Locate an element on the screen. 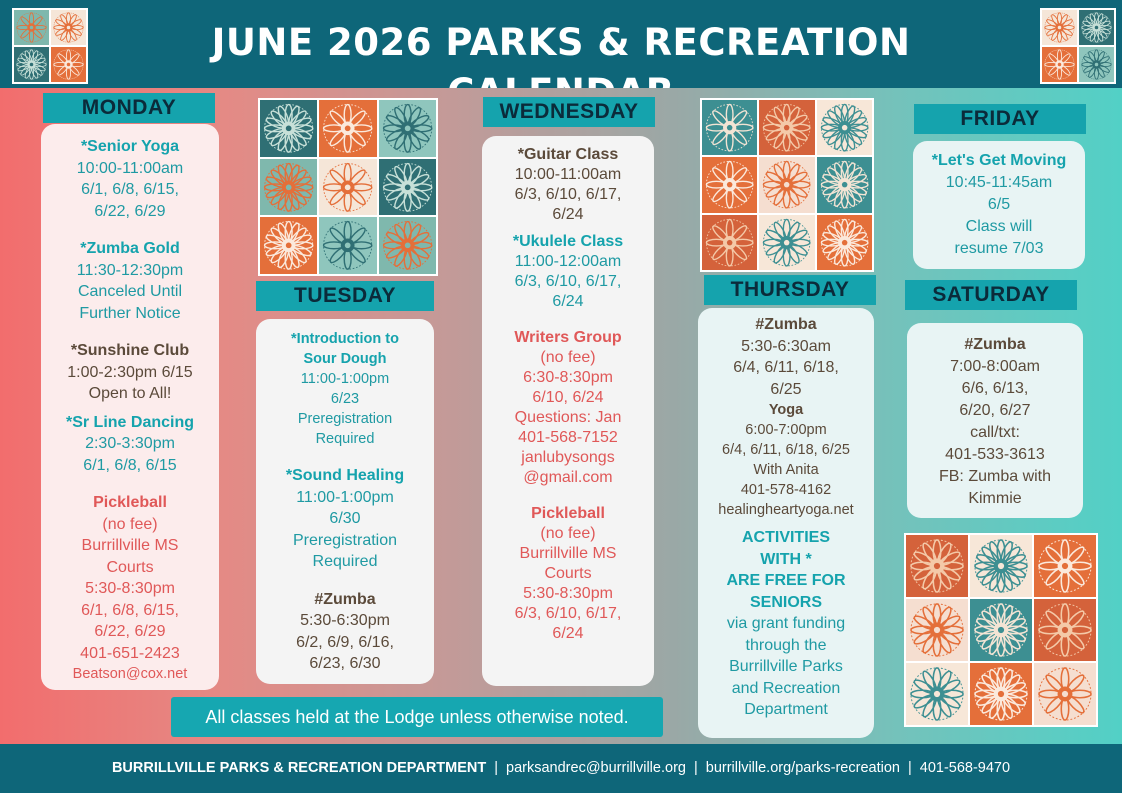 The width and height of the screenshot is (1122, 793). monday-line: 2:30-3:30pm is located at coordinates (130, 443).